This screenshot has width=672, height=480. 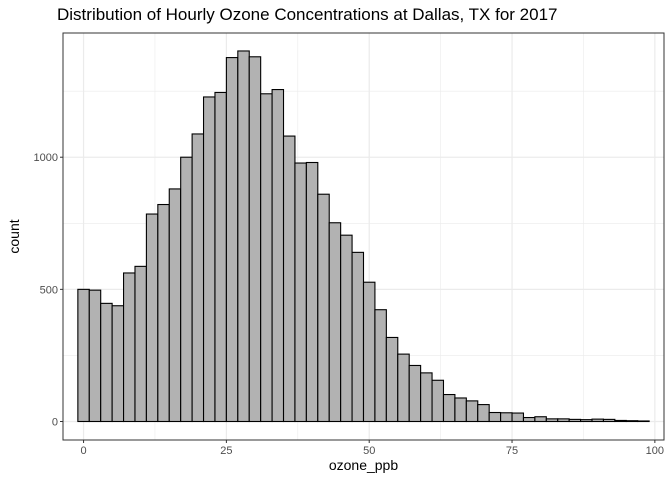 What do you see at coordinates (364, 465) in the screenshot?
I see `x-axis-title: ozone_ppb` at bounding box center [364, 465].